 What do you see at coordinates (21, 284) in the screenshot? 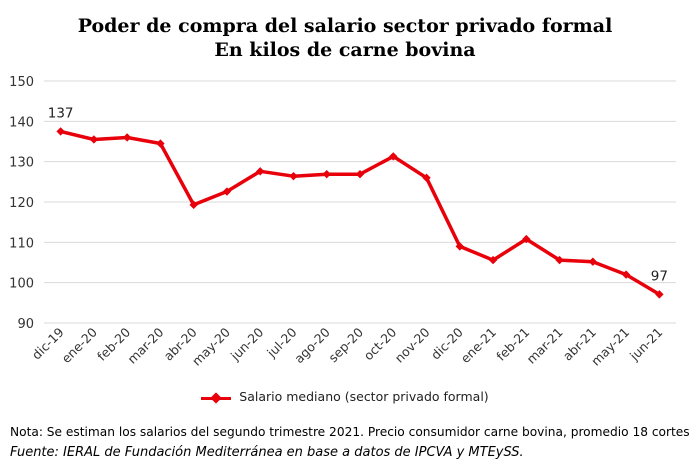
I see `y-tick-label: 100` at bounding box center [21, 284].